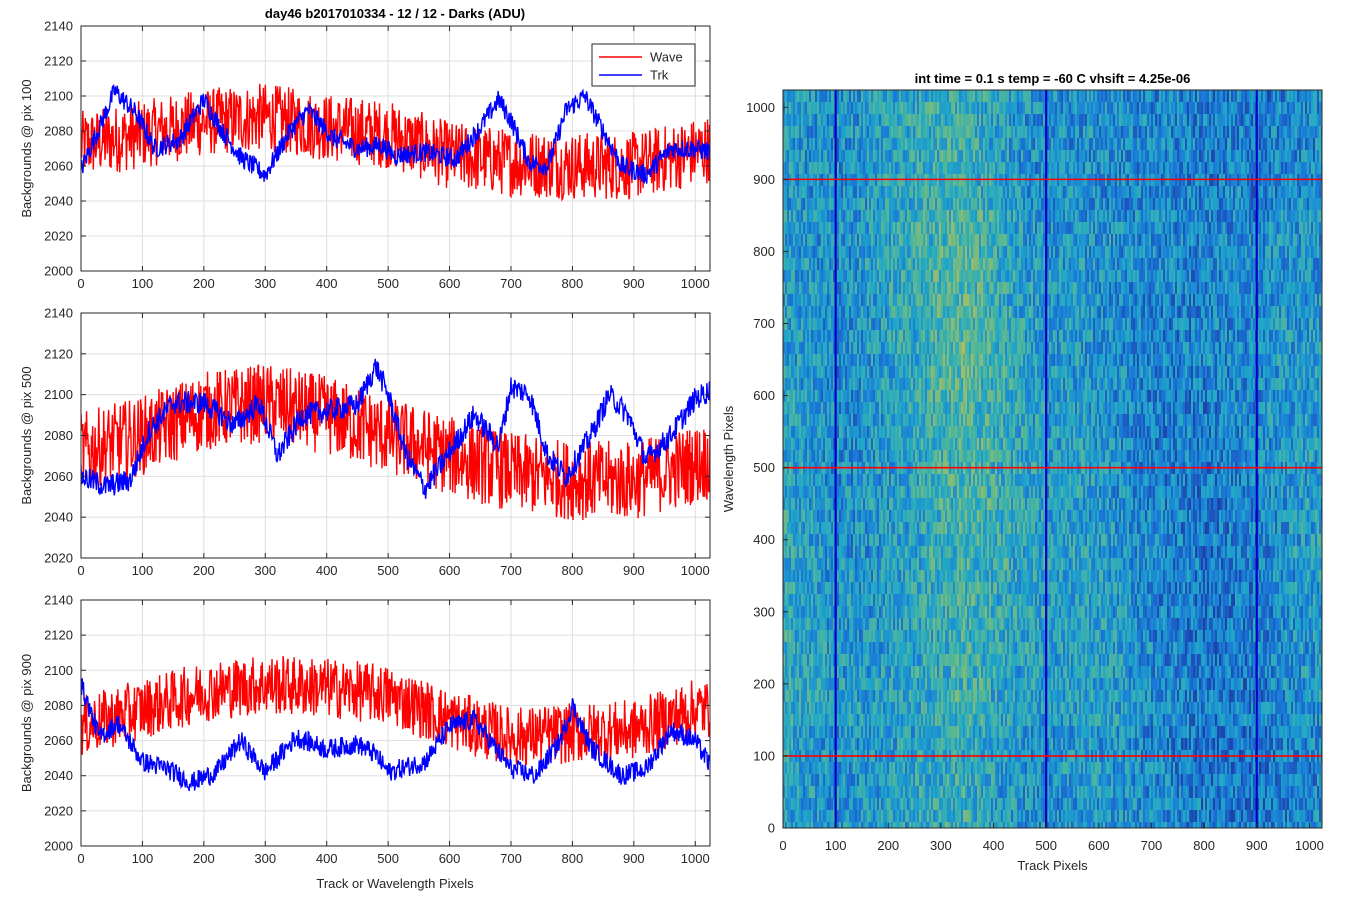 Image resolution: width=1350 pixels, height=900 pixels. I want to click on legend-label-trk: Trk, so click(659, 75).